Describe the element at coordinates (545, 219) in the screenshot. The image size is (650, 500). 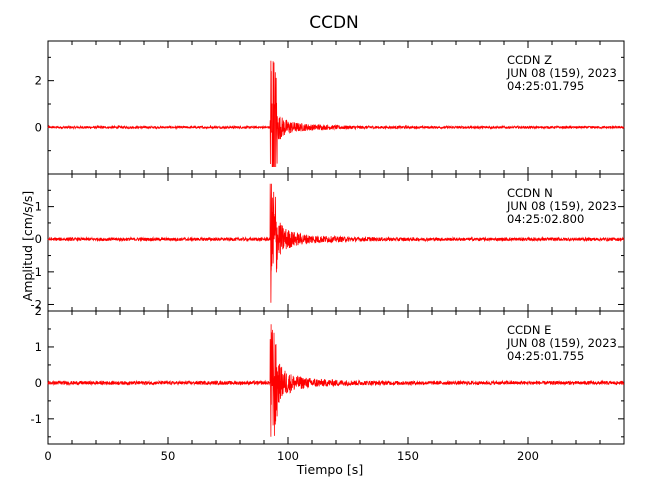
I see `trace-annotation-line: 04:25:02.800` at that location.